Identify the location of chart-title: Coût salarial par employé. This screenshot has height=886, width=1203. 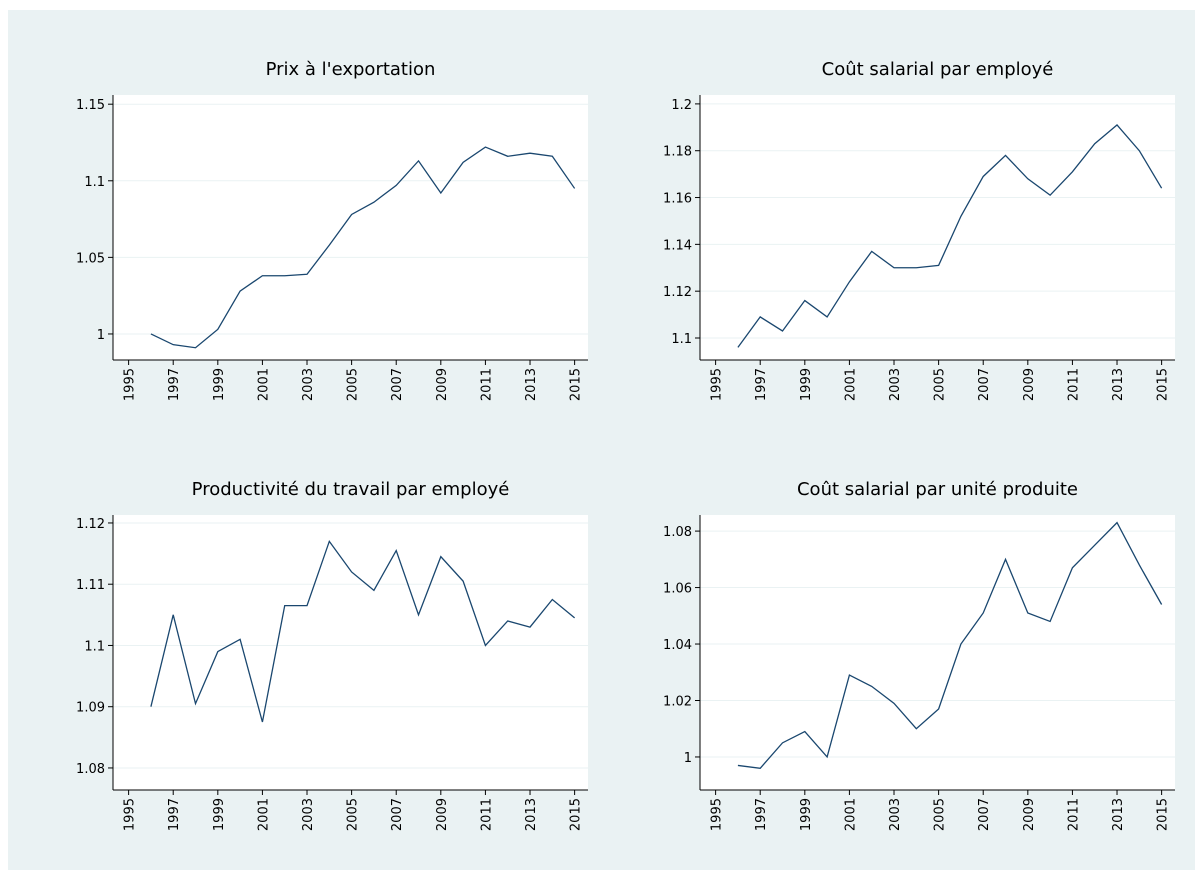
(938, 69).